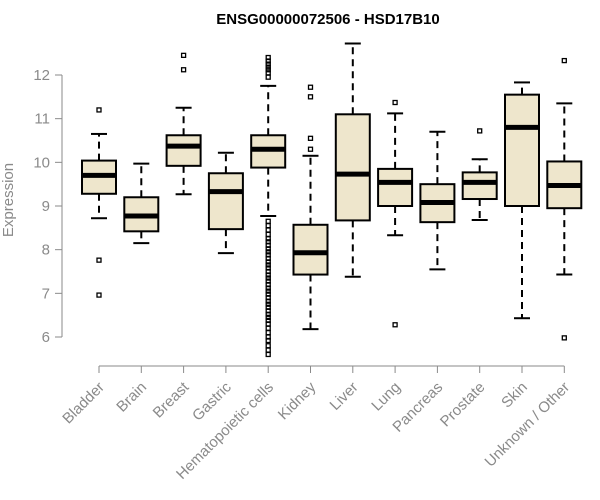  Describe the element at coordinates (131, 397) in the screenshot. I see `x-tick-label: Brain` at that location.